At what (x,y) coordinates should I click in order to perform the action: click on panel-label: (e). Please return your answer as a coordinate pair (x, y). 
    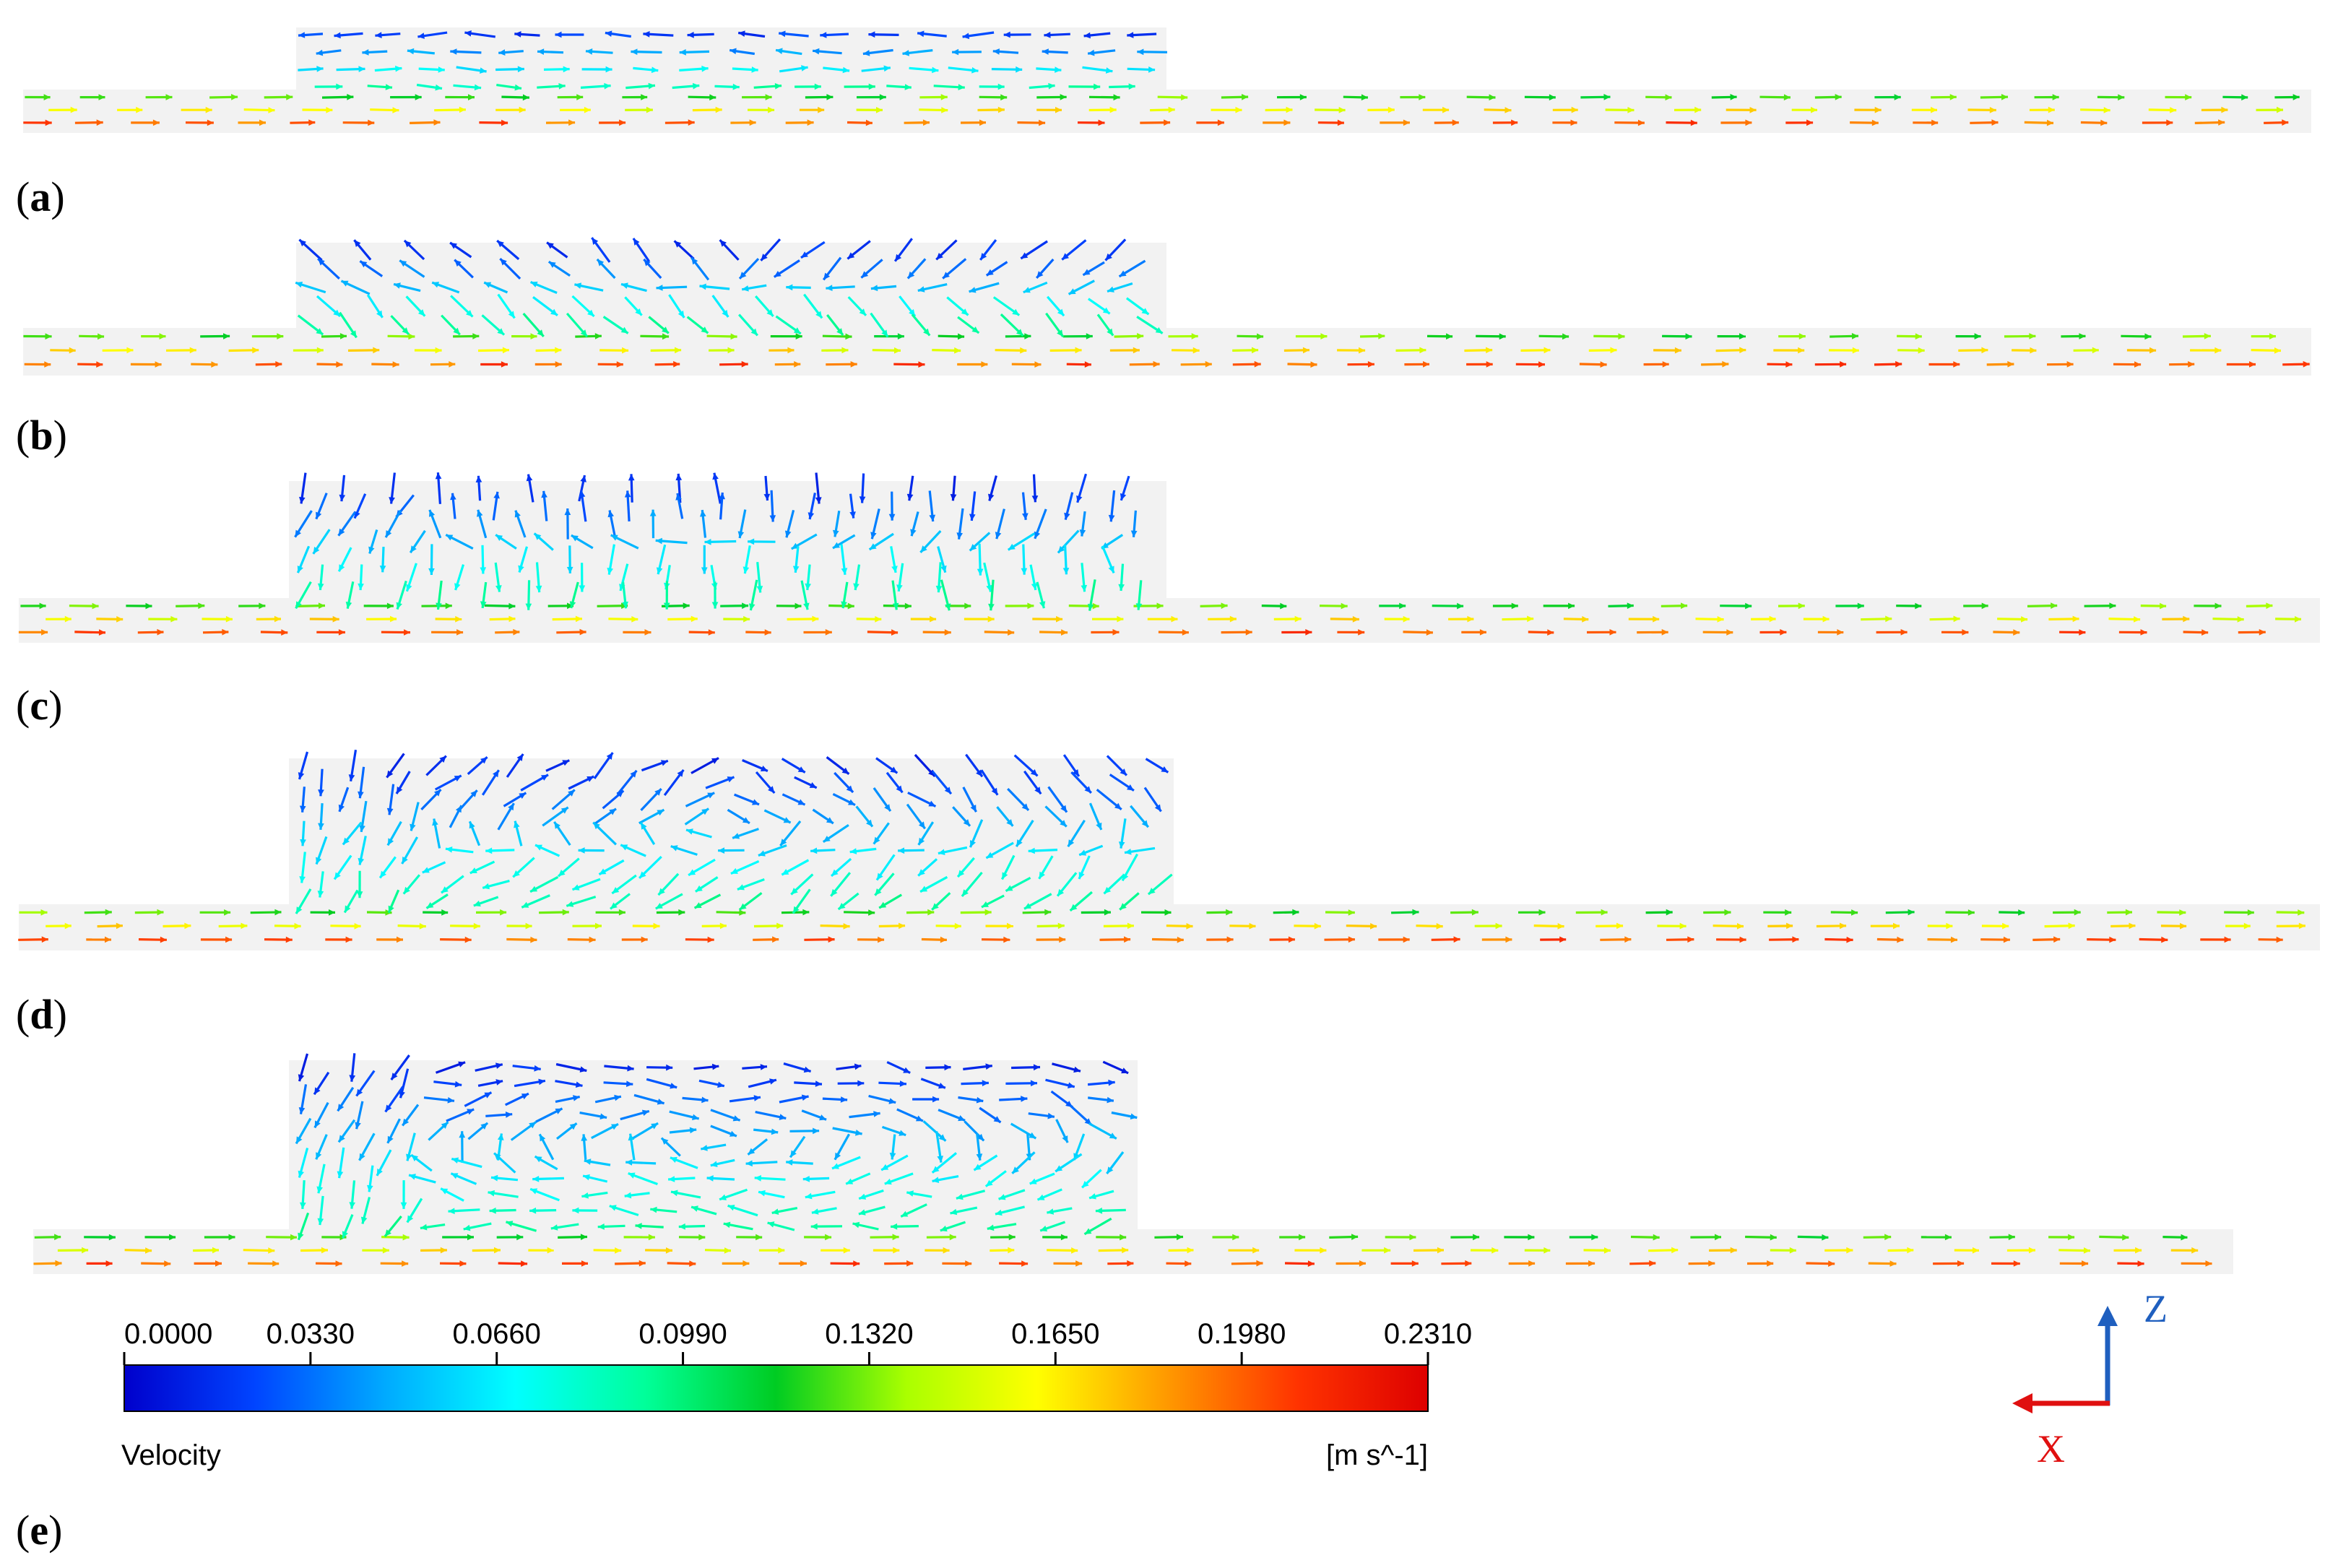
    Looking at the image, I should click on (39, 1530).